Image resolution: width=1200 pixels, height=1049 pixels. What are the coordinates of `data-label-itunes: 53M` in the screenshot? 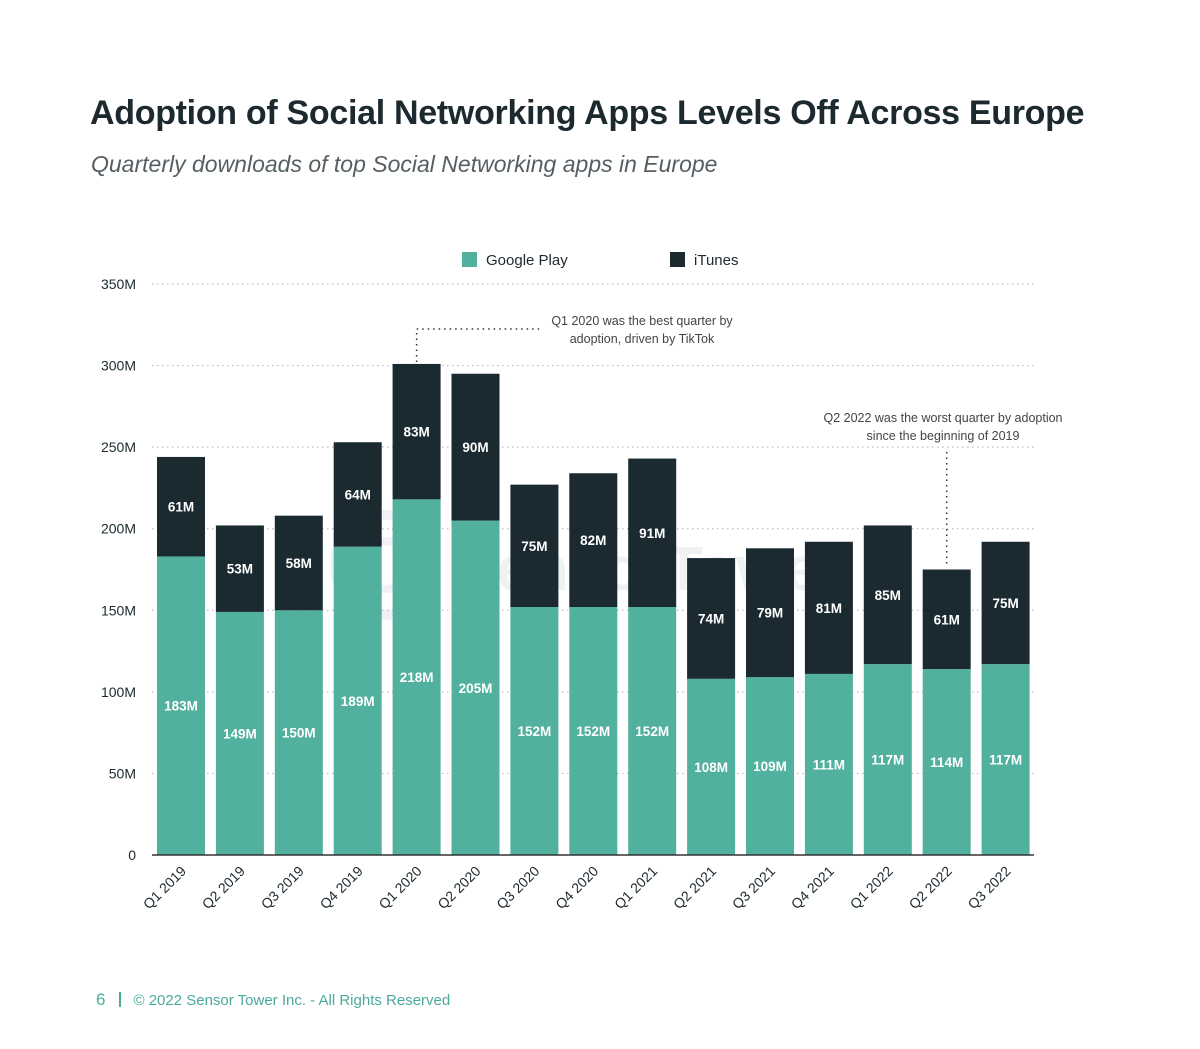 It's located at (240, 569).